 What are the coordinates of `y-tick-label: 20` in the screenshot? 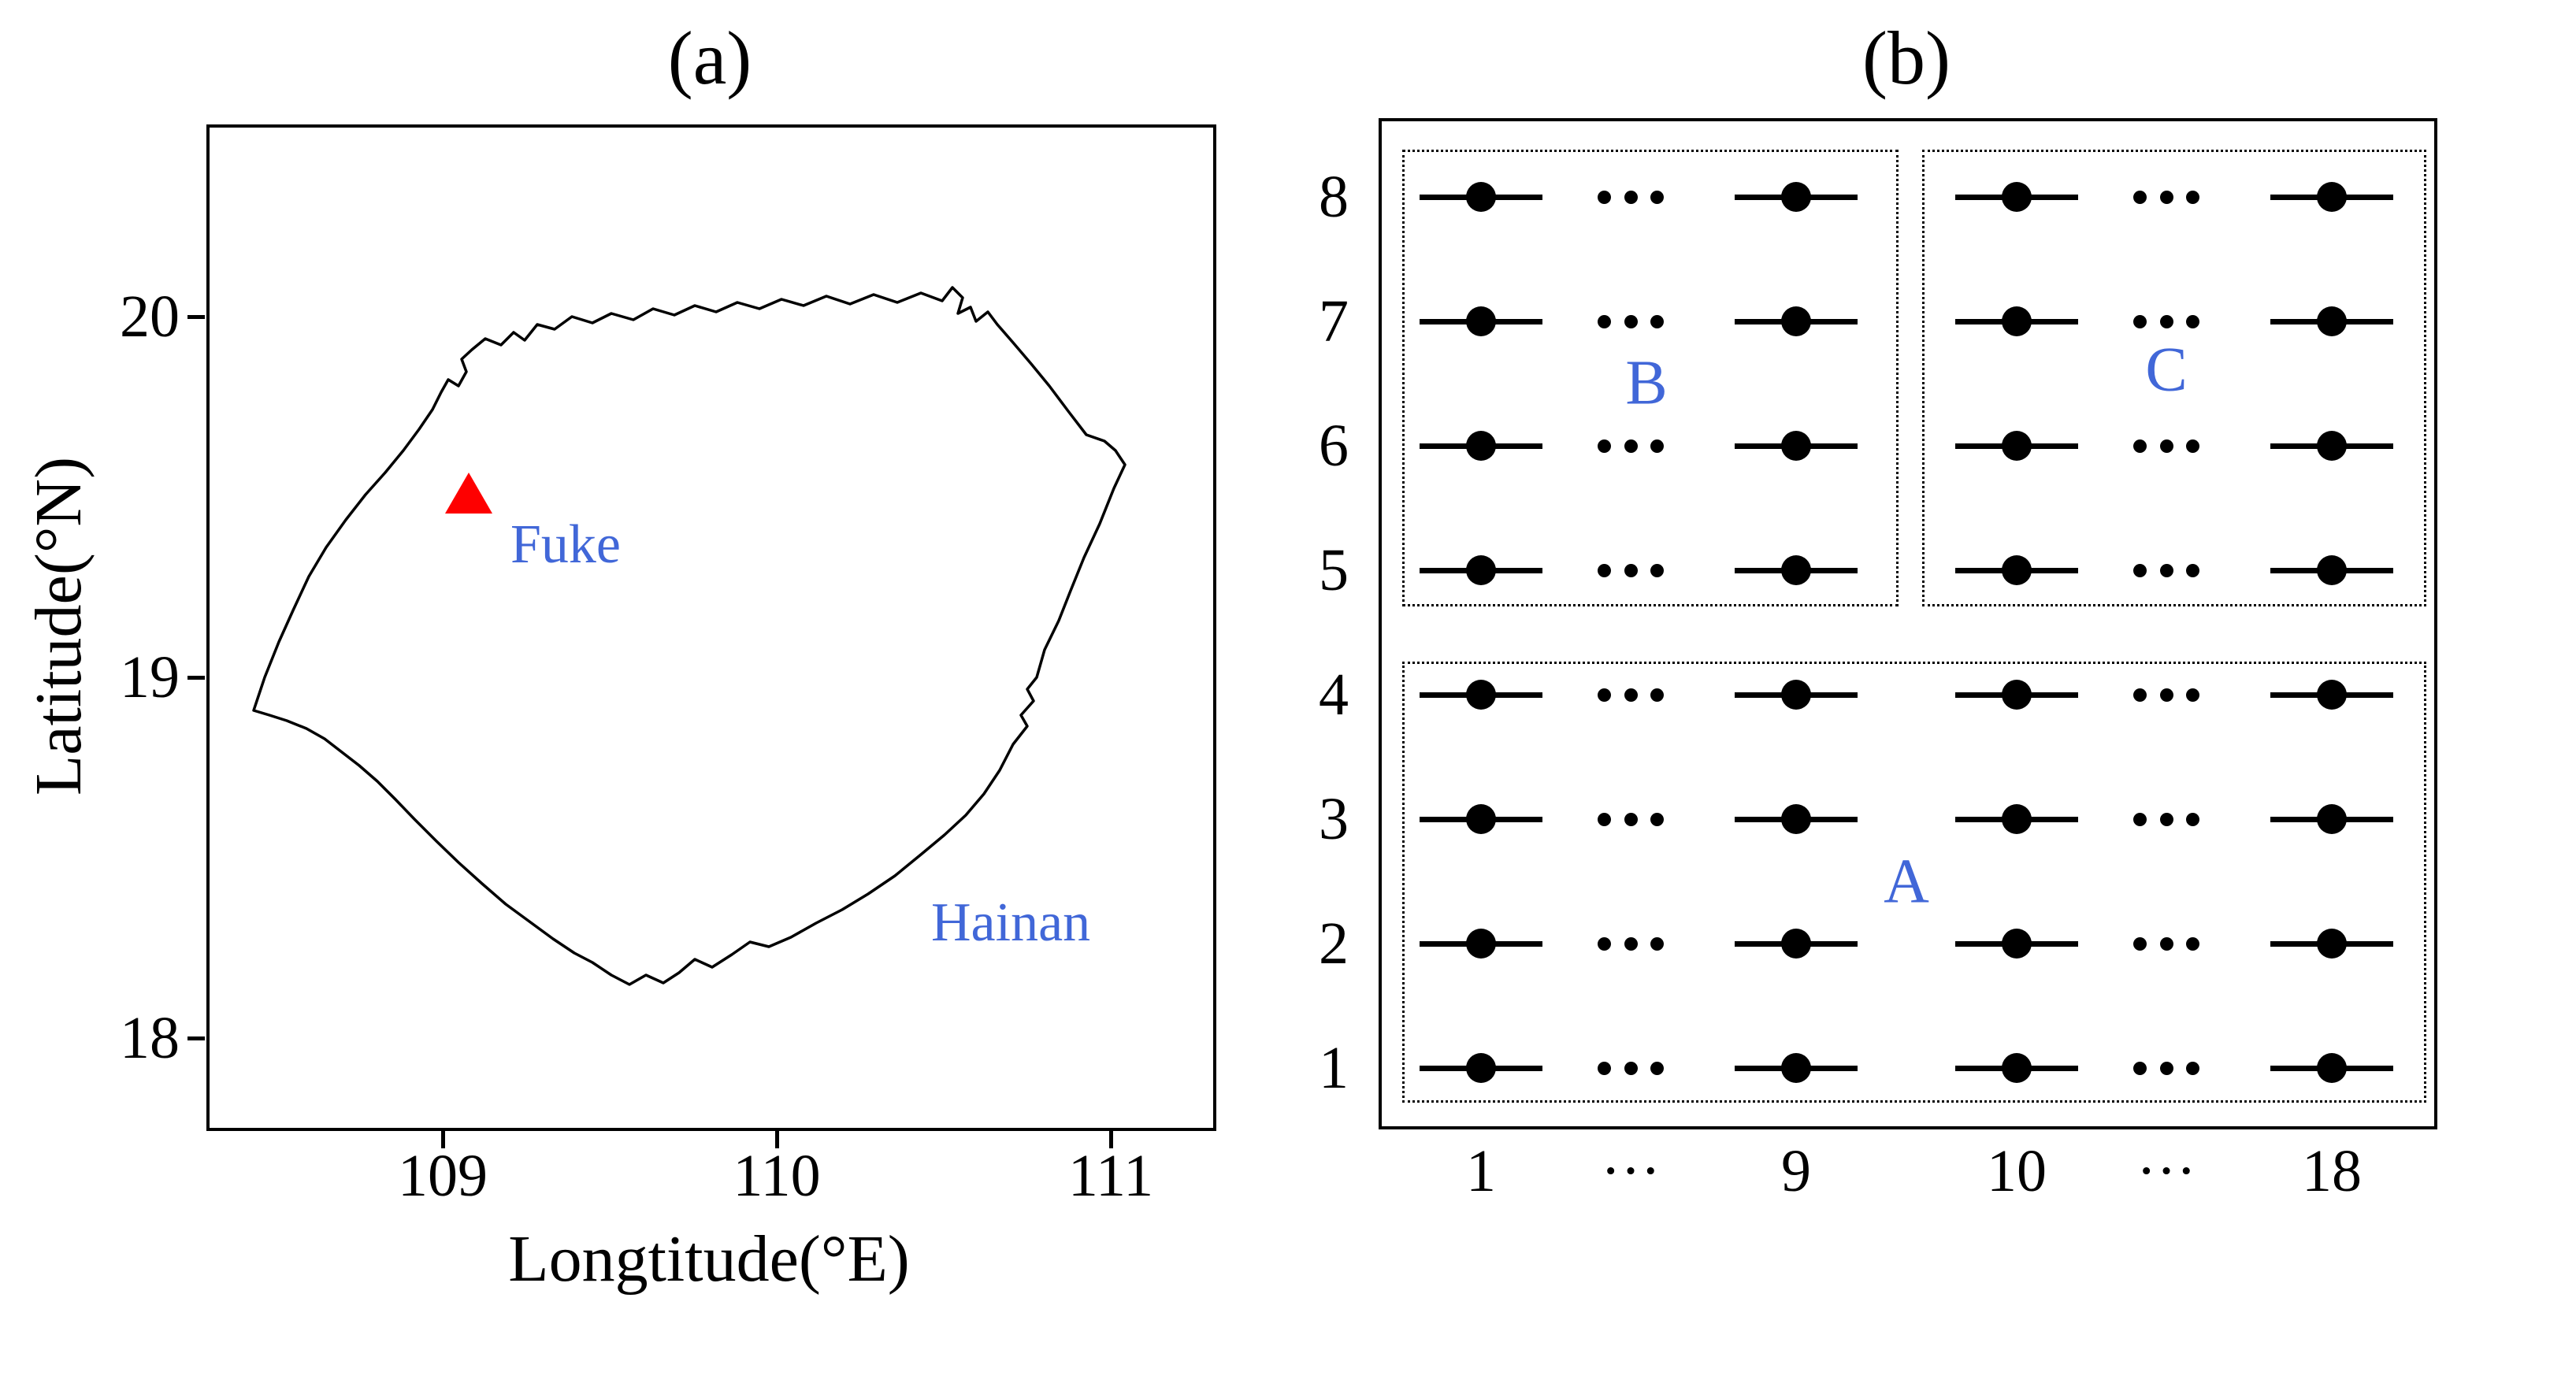 It's located at (150, 317).